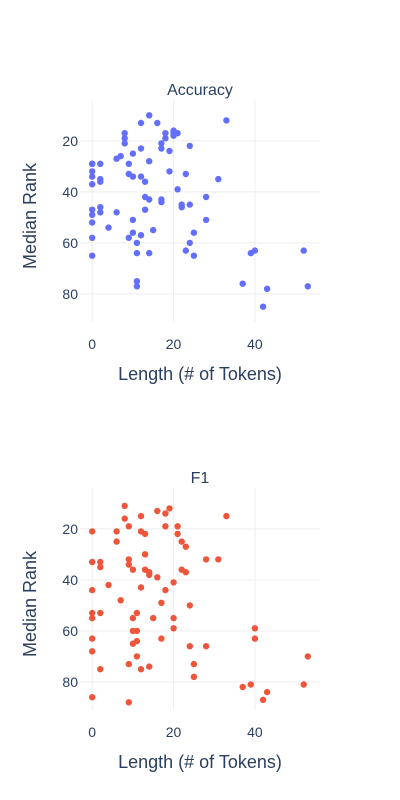  What do you see at coordinates (200, 90) in the screenshot?
I see `panel-title: Accuracy` at bounding box center [200, 90].